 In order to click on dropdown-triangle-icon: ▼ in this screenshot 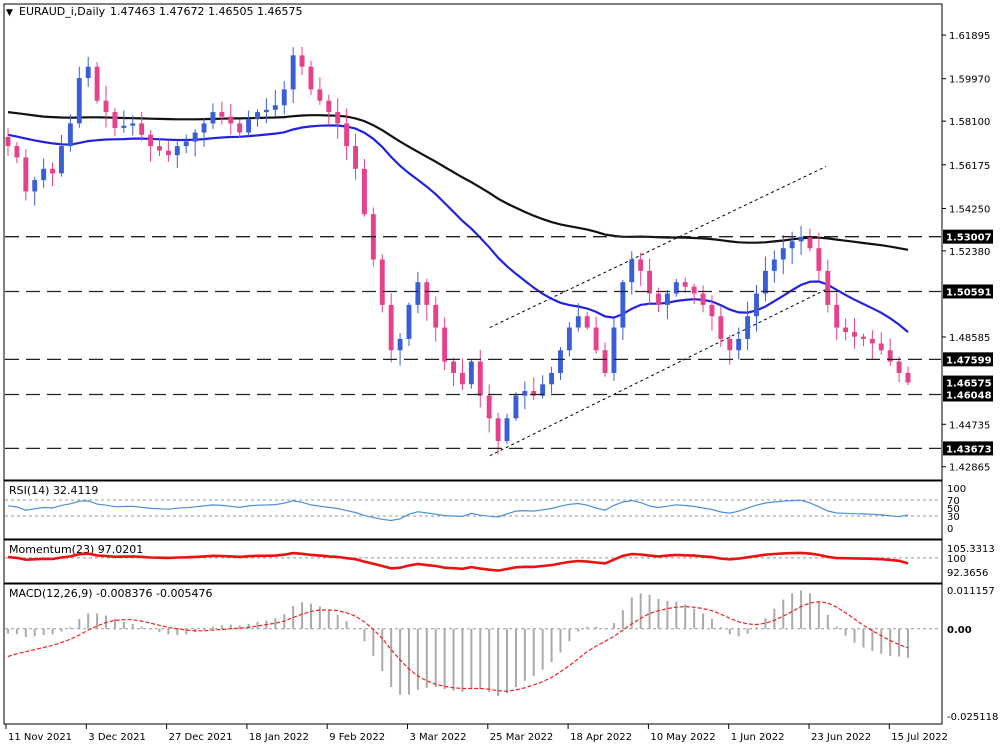, I will do `click(9, 13)`.